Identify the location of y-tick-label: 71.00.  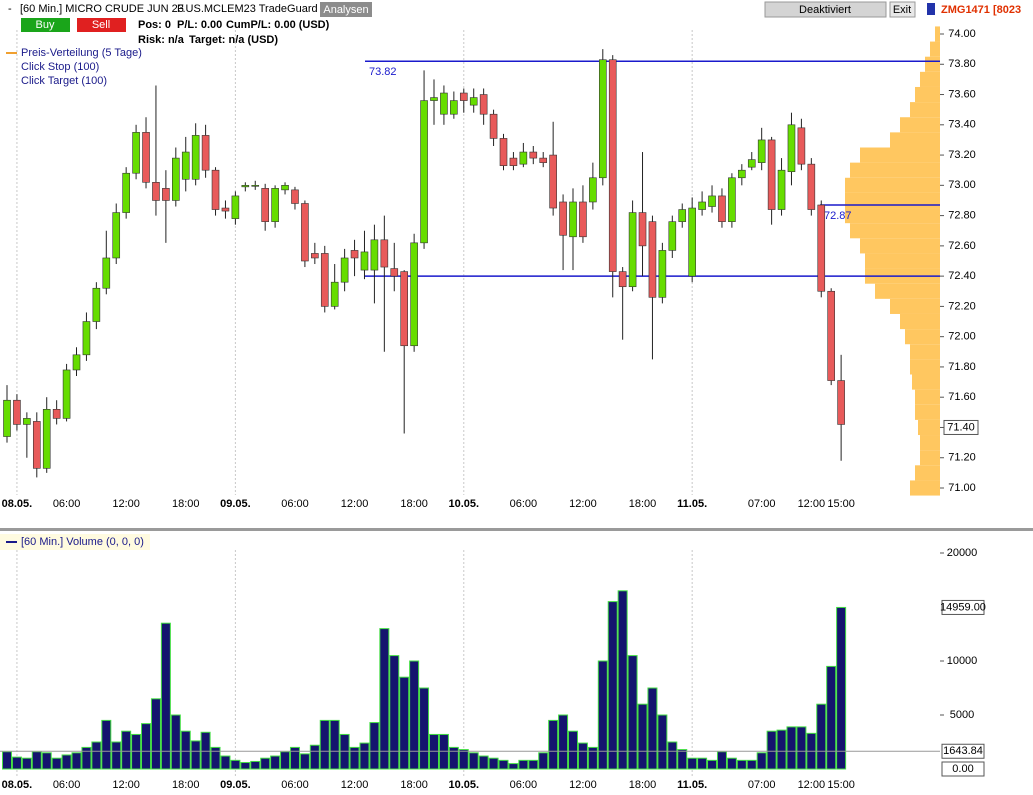
(962, 488).